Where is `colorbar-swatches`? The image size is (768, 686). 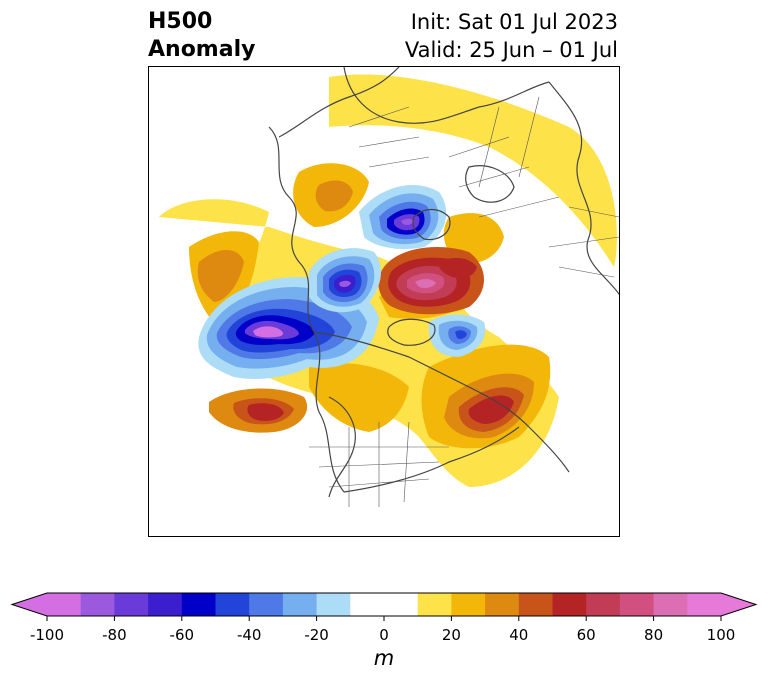
colorbar-swatches is located at coordinates (384, 604).